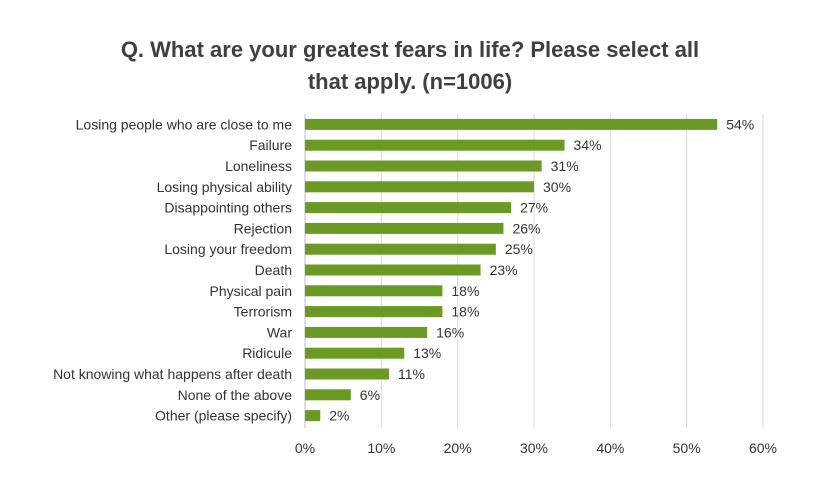 The height and width of the screenshot is (478, 820). I want to click on value-label-13: 6%, so click(370, 395).